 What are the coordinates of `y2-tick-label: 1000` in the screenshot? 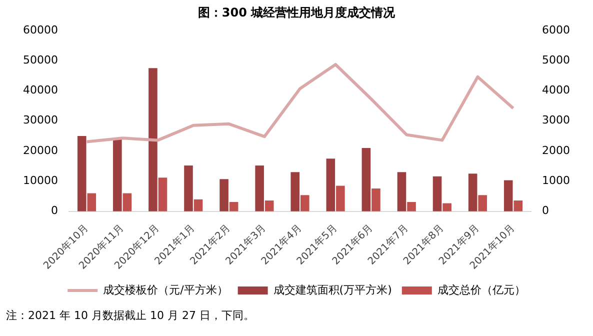 It's located at (556, 181).